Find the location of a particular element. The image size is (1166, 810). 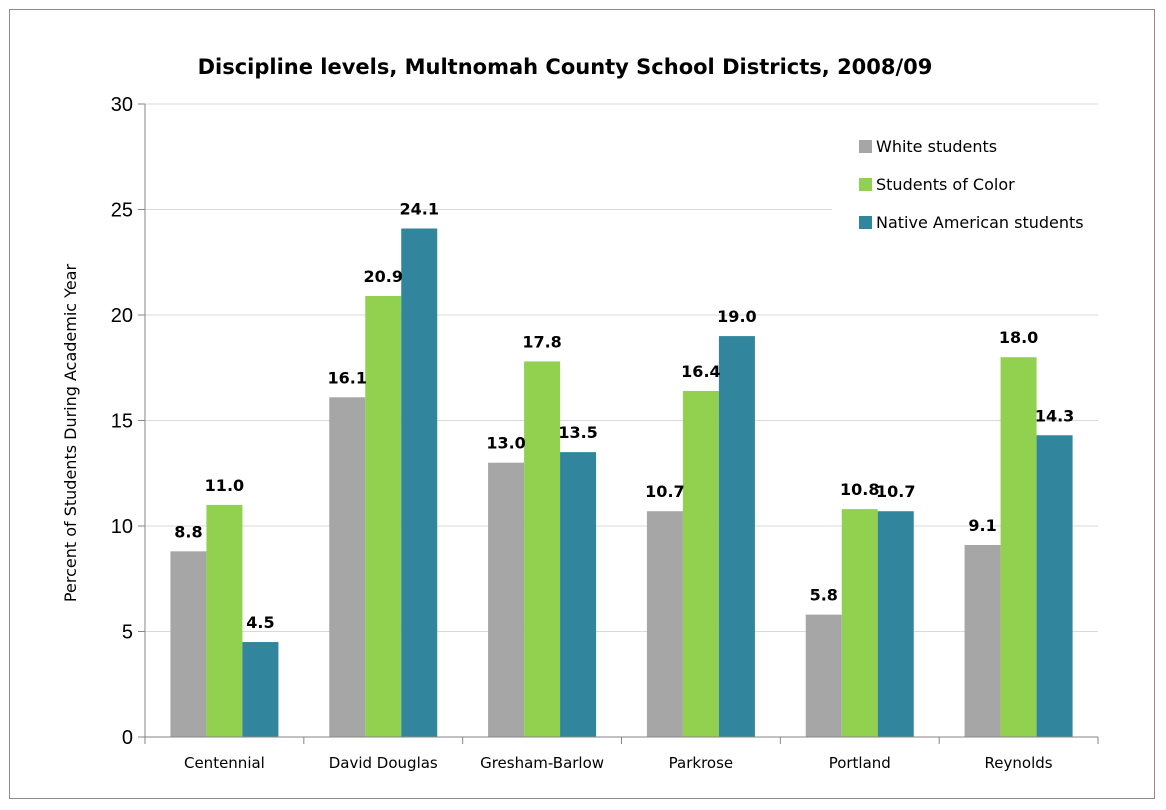

y-tick-label-0: 0 is located at coordinates (127, 738).